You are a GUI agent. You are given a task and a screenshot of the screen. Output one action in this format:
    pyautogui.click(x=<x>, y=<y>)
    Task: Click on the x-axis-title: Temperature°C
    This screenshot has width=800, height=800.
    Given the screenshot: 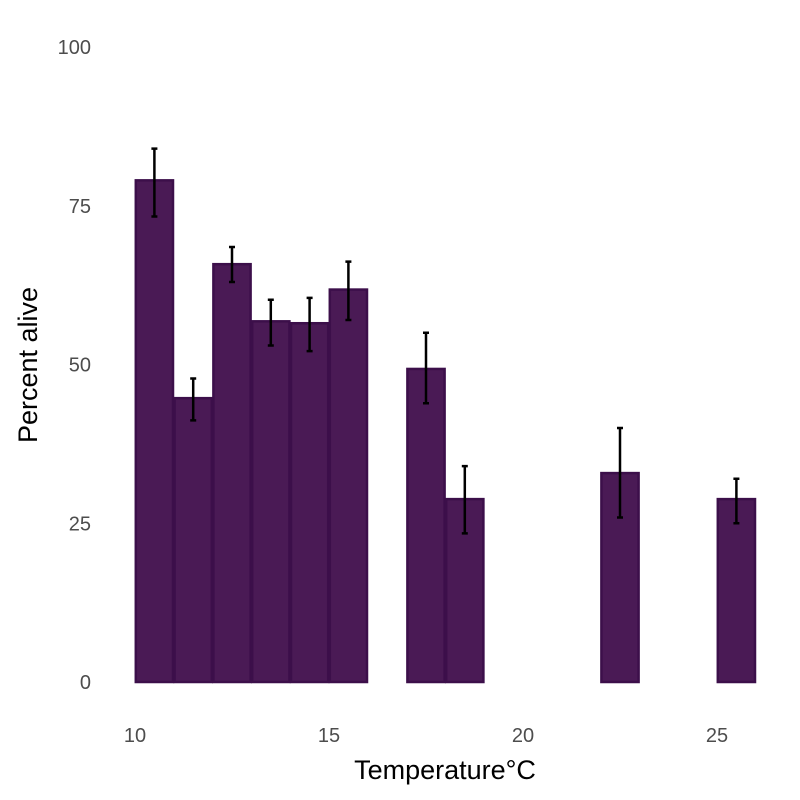 What is the action you would take?
    pyautogui.click(x=445, y=770)
    